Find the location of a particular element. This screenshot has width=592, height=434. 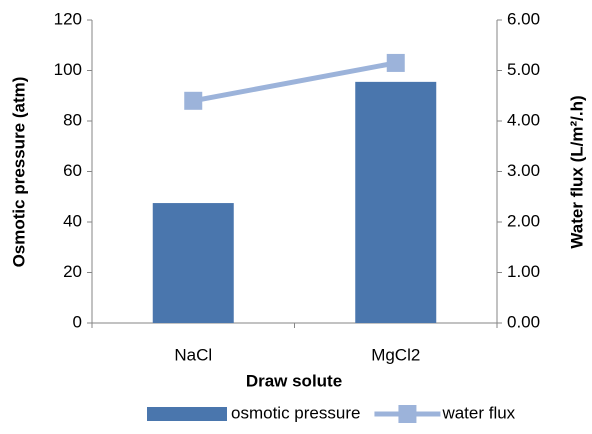

line is located at coordinates (294, 82).